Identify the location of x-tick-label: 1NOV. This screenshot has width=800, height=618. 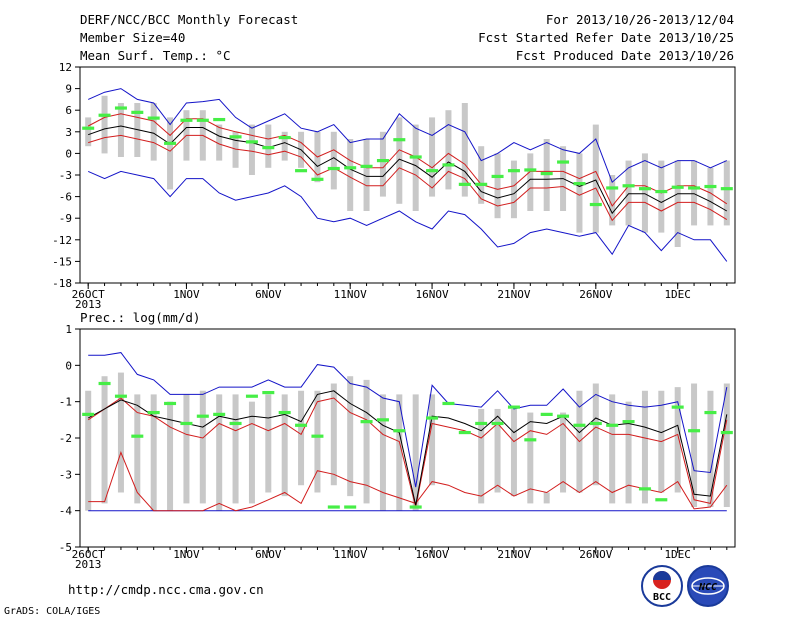
(186, 294).